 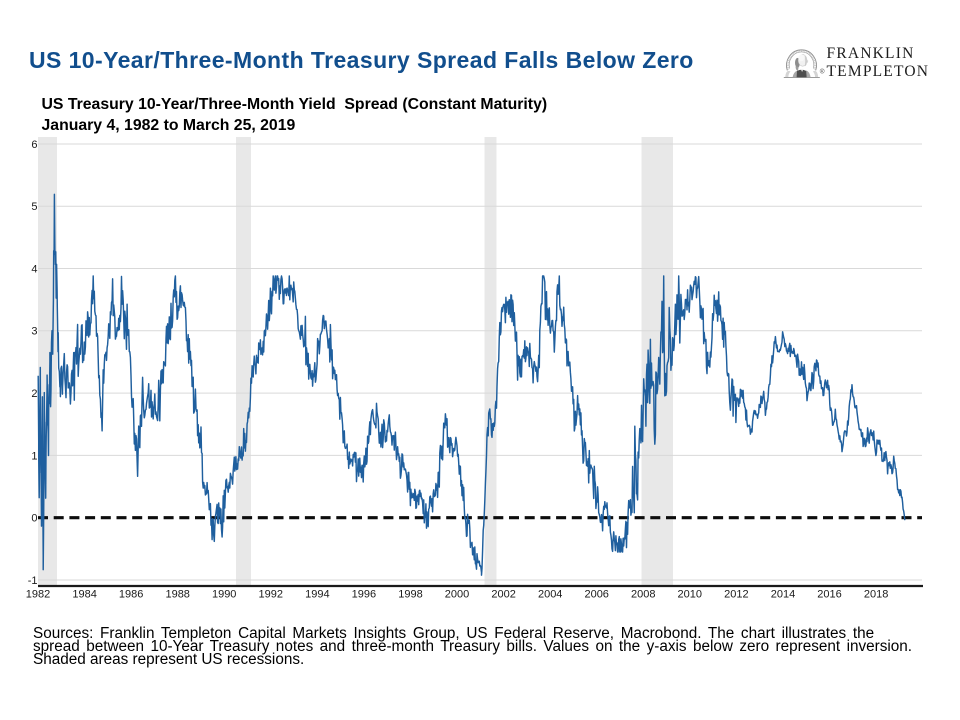 I want to click on svg-text: -1, so click(x=33, y=581).